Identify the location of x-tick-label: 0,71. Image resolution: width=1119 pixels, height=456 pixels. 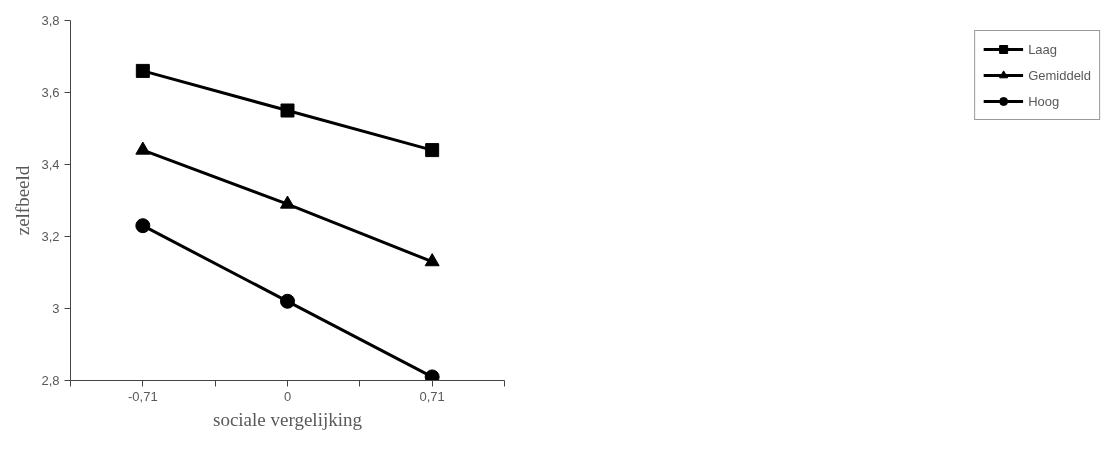
(432, 396).